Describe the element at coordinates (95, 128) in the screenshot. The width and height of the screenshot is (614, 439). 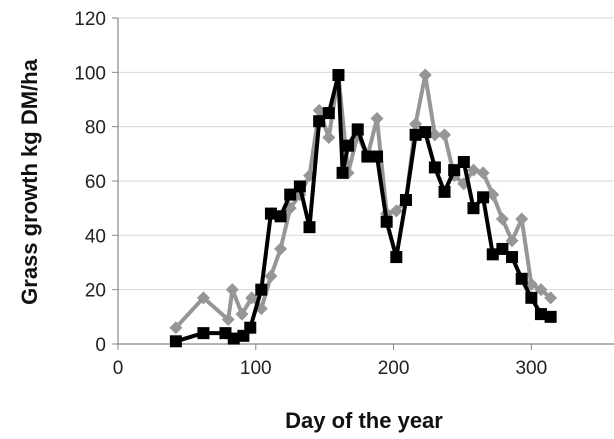
I see `y-tick-label-80: 80` at that location.